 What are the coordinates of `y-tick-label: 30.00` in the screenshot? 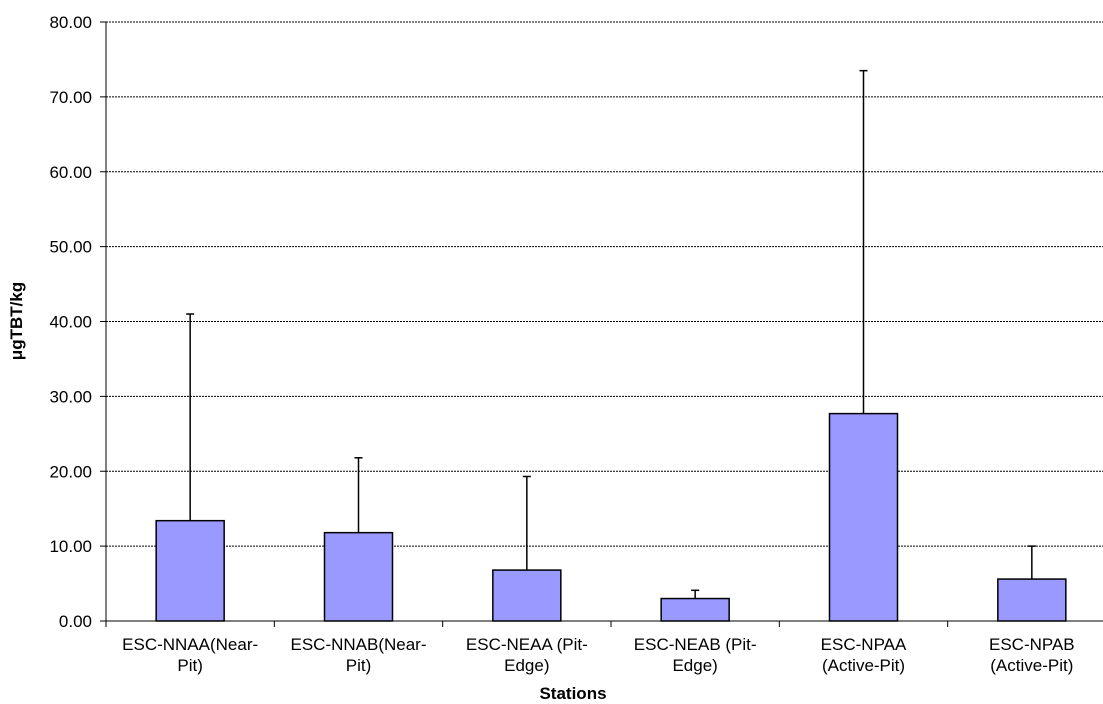 It's located at (70, 396).